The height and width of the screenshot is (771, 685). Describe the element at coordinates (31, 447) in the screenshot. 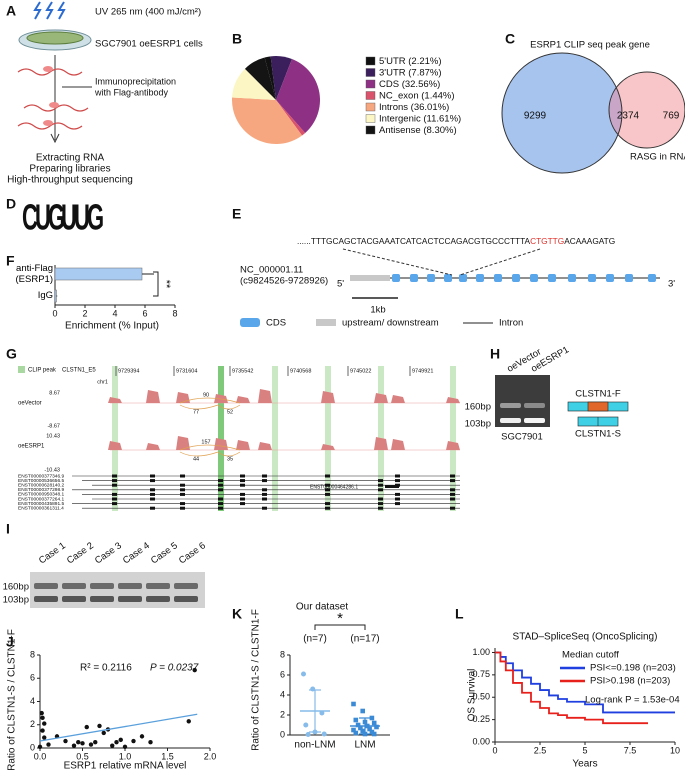

I see `label: oeESRP1` at that location.